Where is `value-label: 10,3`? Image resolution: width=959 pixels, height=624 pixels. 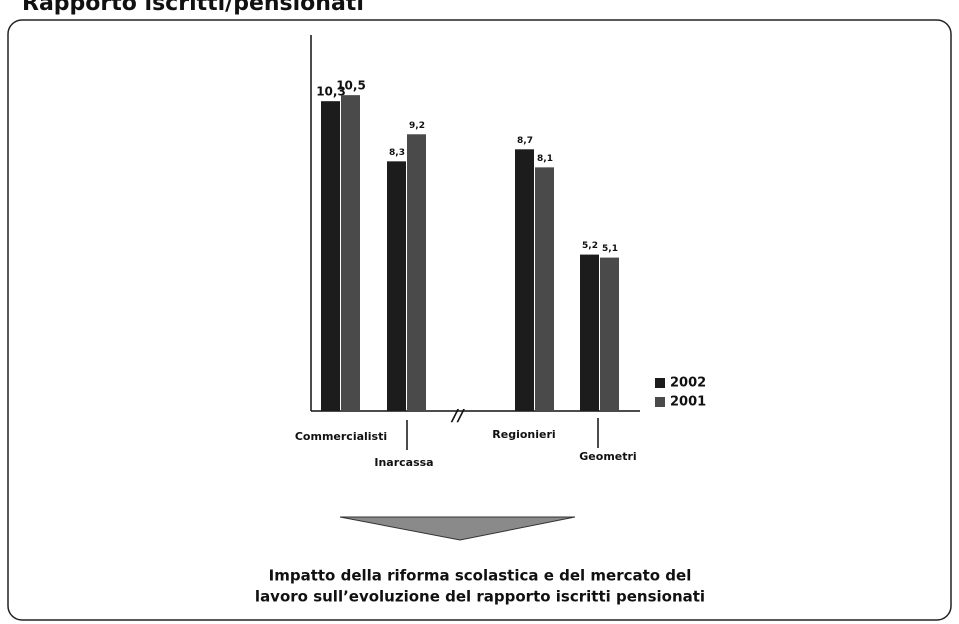
value-label: 10,3 is located at coordinates (331, 92).